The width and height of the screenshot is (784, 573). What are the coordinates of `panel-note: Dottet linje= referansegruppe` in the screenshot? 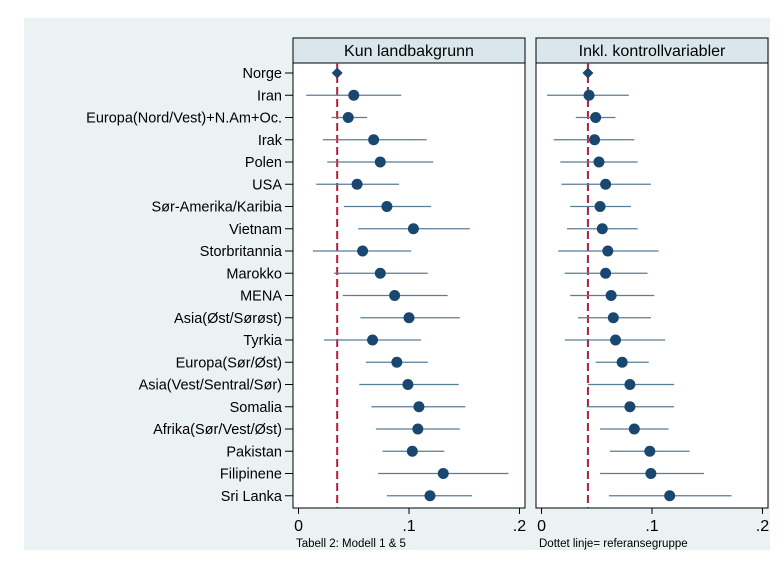 It's located at (613, 544).